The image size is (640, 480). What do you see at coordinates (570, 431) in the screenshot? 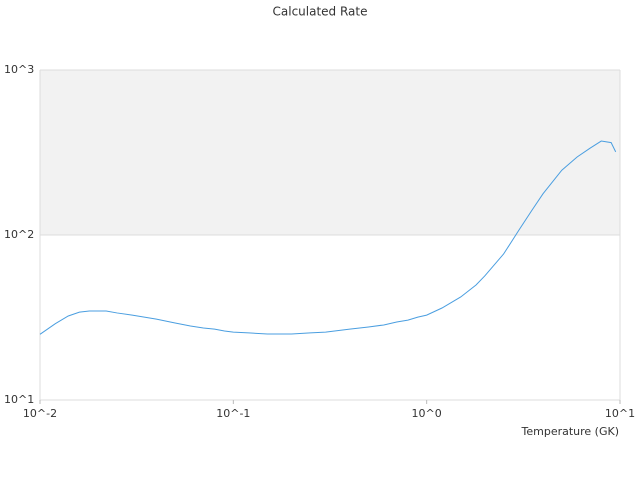
I see `x-axis-title: Temperature (GK)` at bounding box center [570, 431].